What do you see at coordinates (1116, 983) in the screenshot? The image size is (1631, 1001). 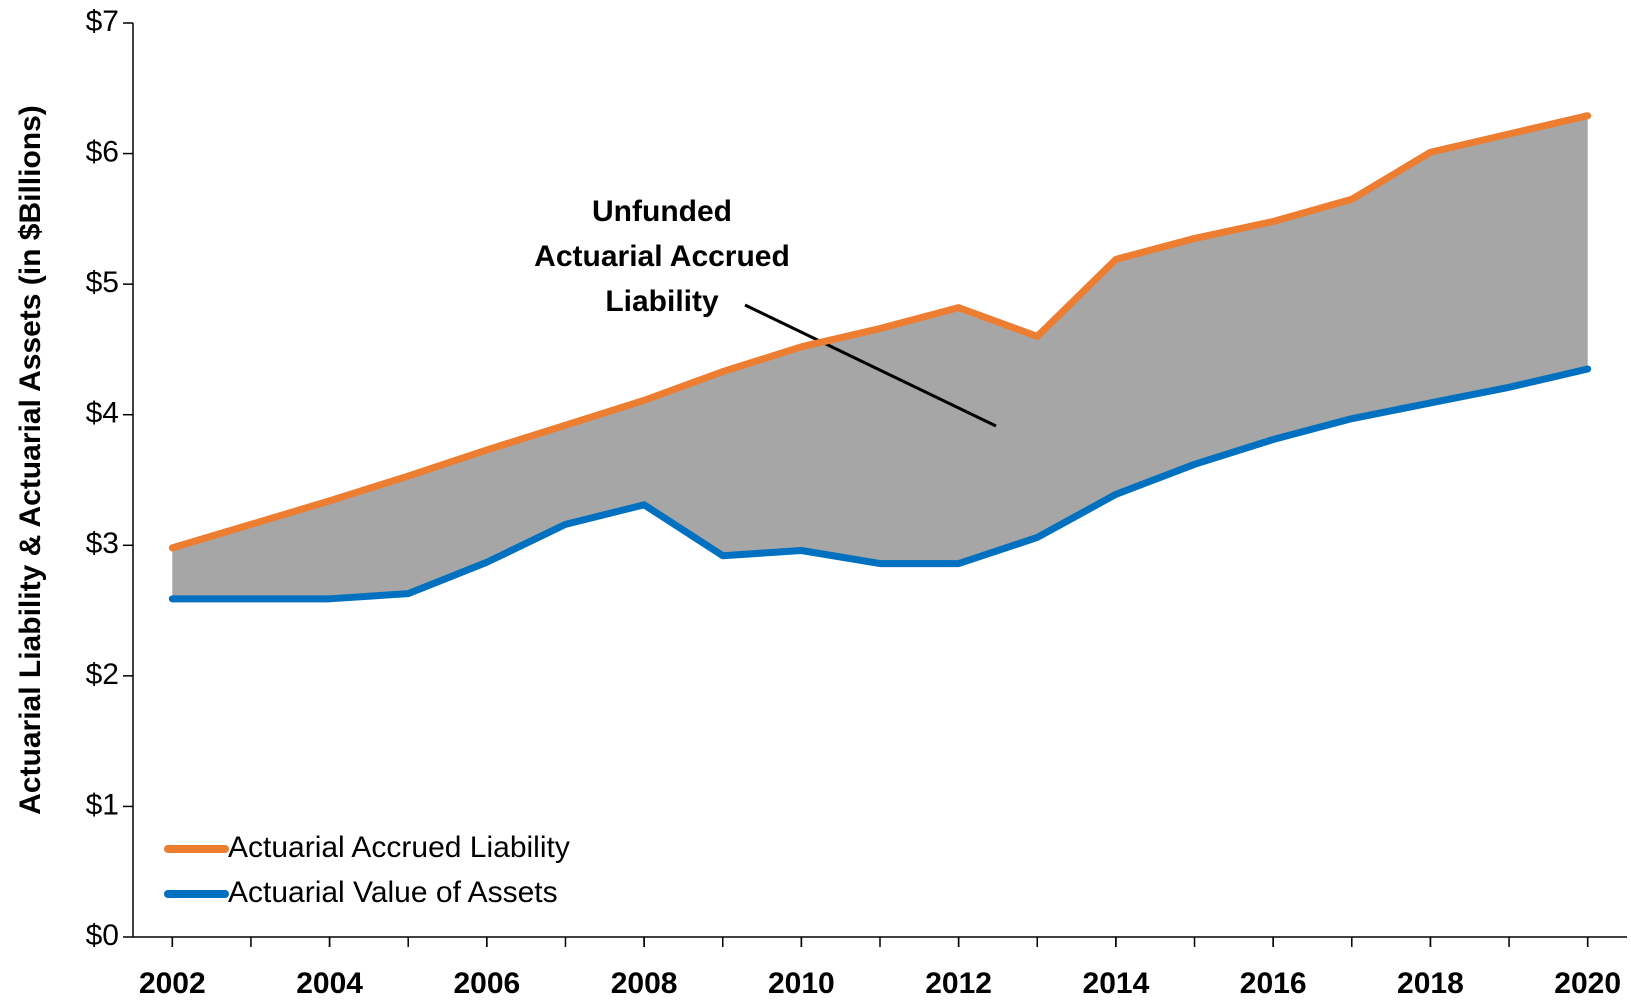 I see `x-tick-label: 2014` at bounding box center [1116, 983].